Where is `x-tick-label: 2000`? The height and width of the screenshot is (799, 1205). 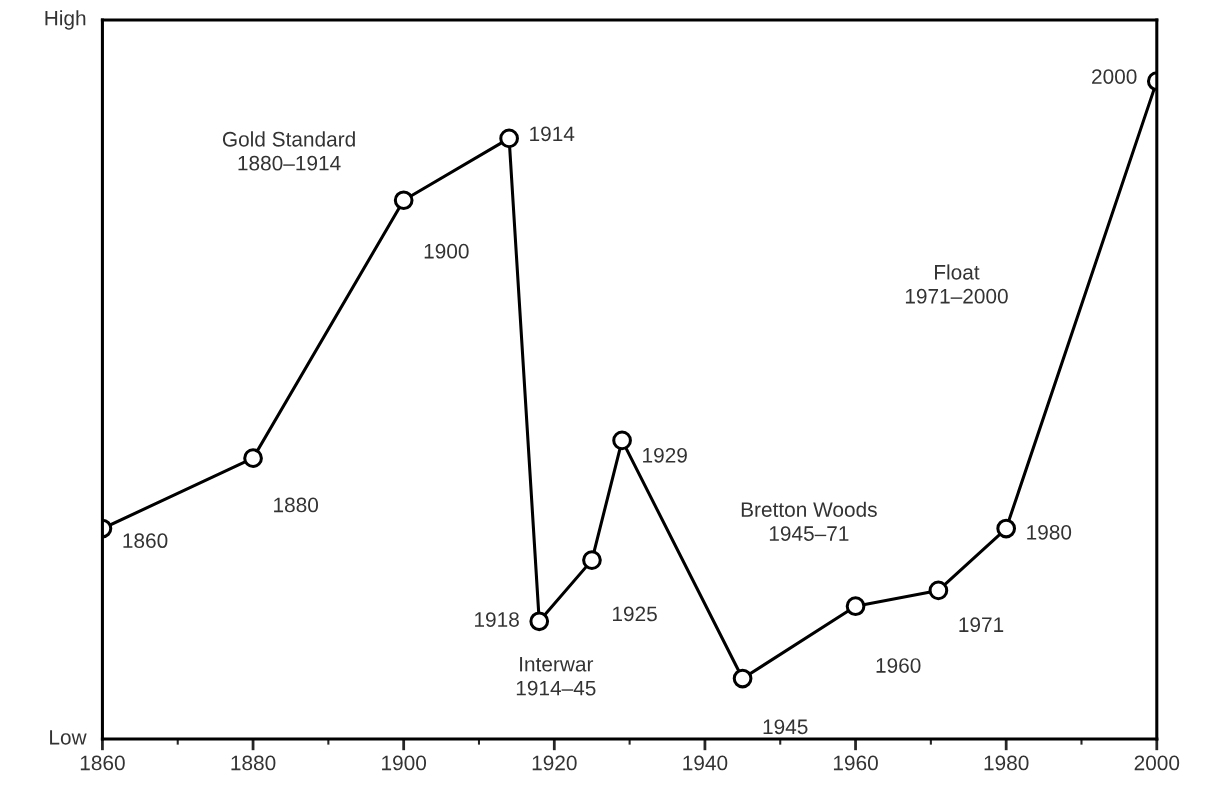 x-tick-label: 2000 is located at coordinates (1157, 763).